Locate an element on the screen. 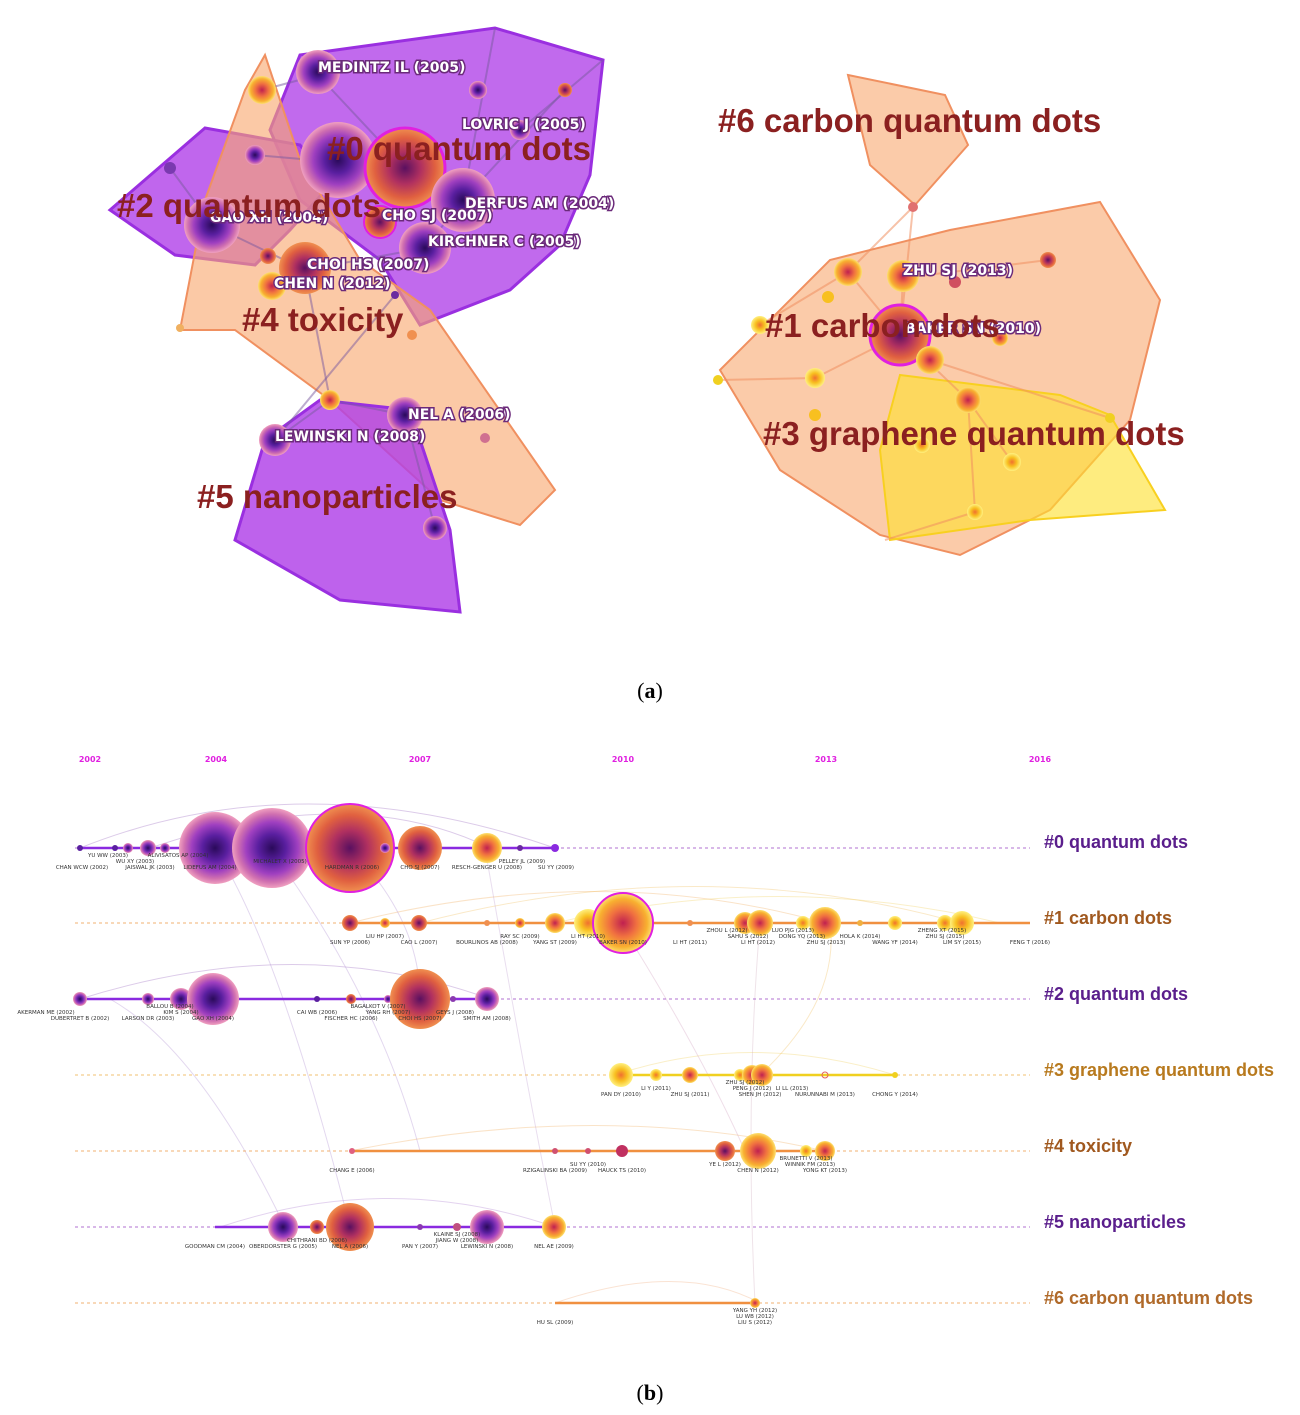  node-small-b14 is located at coordinates (922, 445).